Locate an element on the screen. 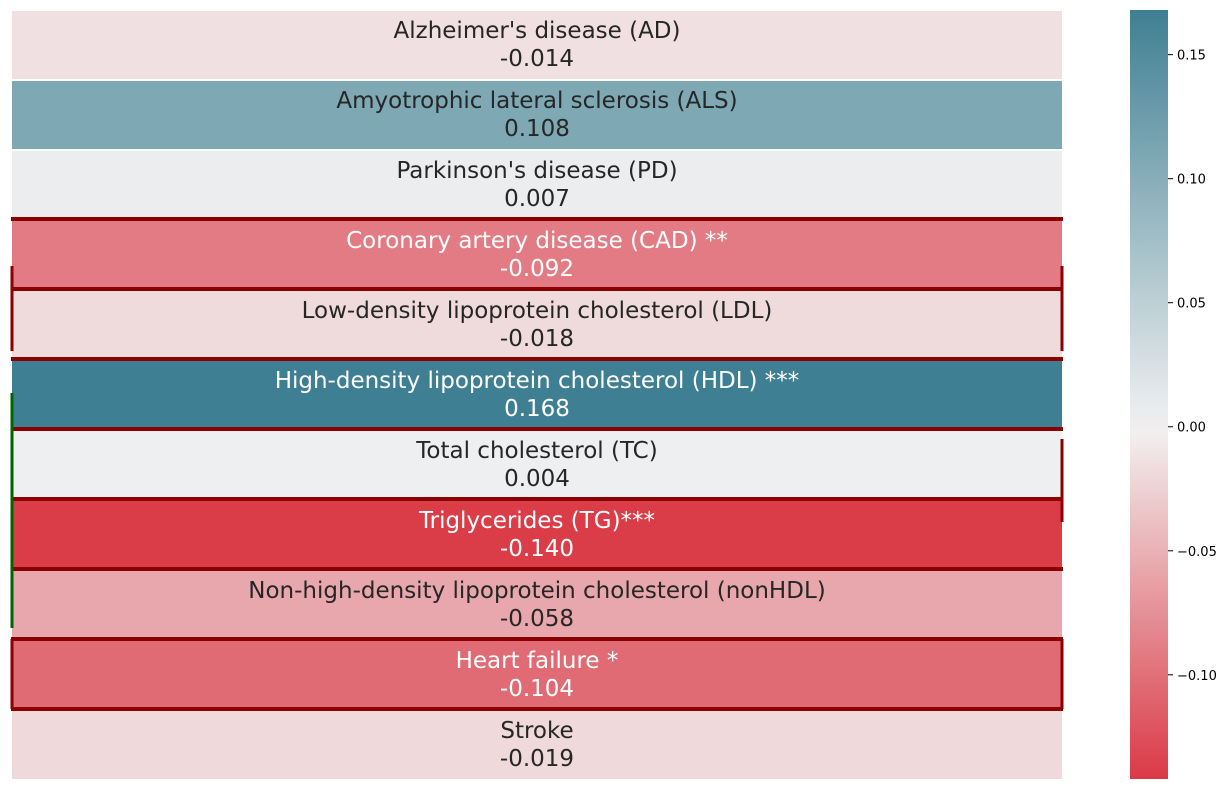 The height and width of the screenshot is (790, 1230). colorbar-tick-label: −0.10 is located at coordinates (1197, 676).